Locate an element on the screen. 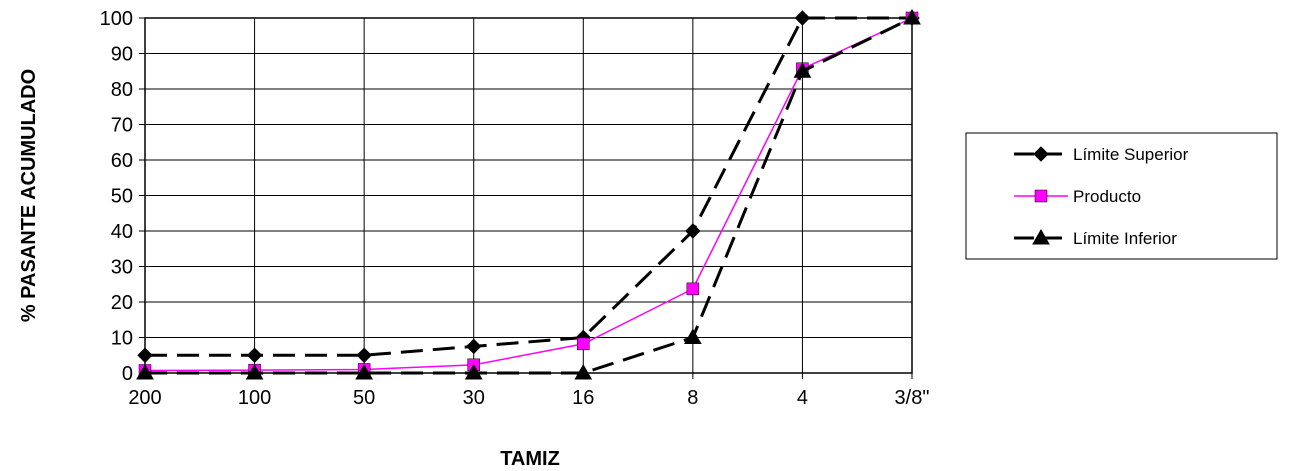 This screenshot has width=1290, height=471. legend-item: Límite Superior is located at coordinates (1101, 154).